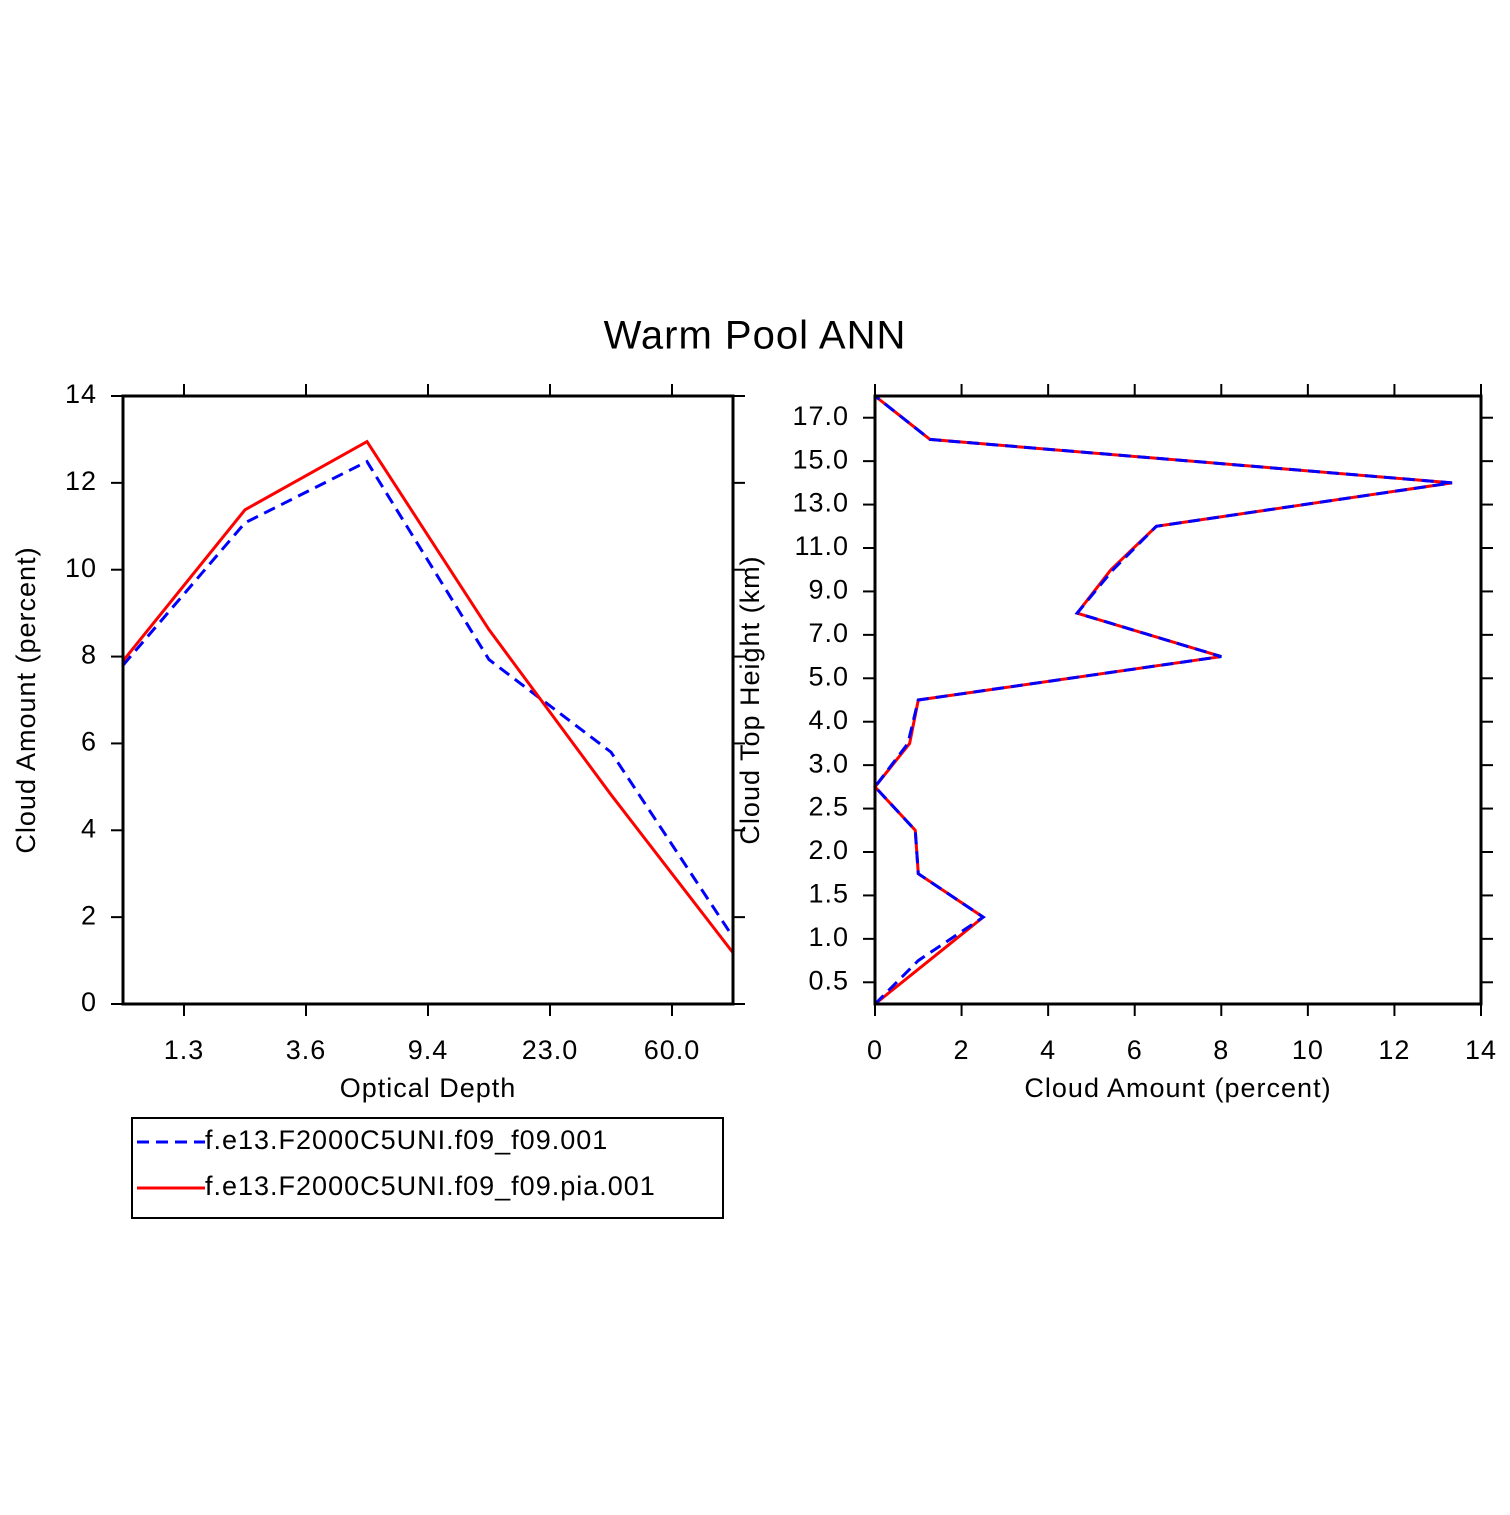 The height and width of the screenshot is (1515, 1510). I want to click on y-tick-label: 11.0, so click(821, 546).